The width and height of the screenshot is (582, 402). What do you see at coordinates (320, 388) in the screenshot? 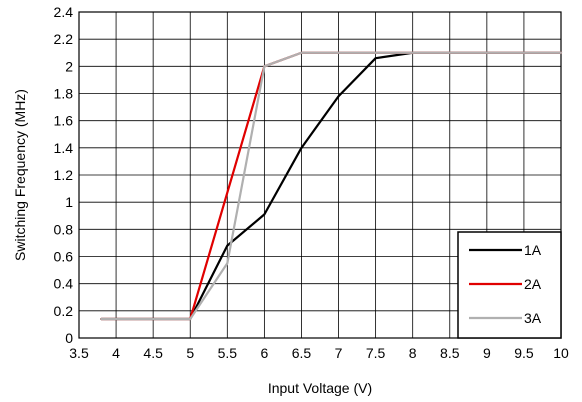
I see `x-axis-title: Input Voltage (V)` at bounding box center [320, 388].